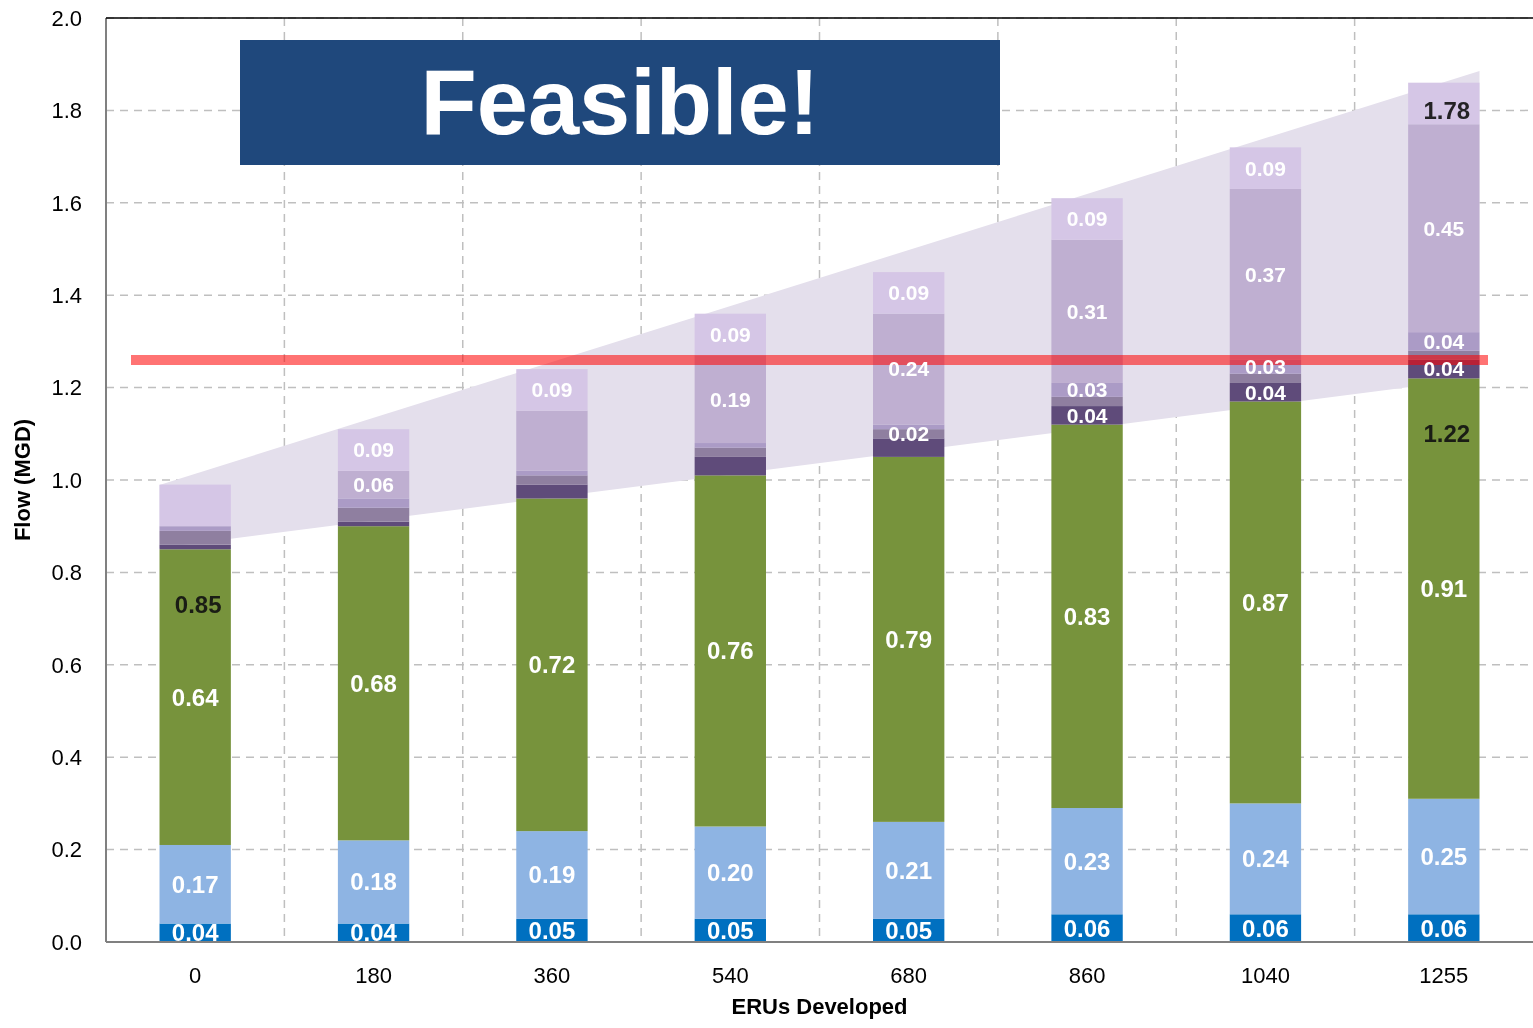 The image size is (1533, 1028). What do you see at coordinates (1266, 859) in the screenshot?
I see `data-label: 0.24` at bounding box center [1266, 859].